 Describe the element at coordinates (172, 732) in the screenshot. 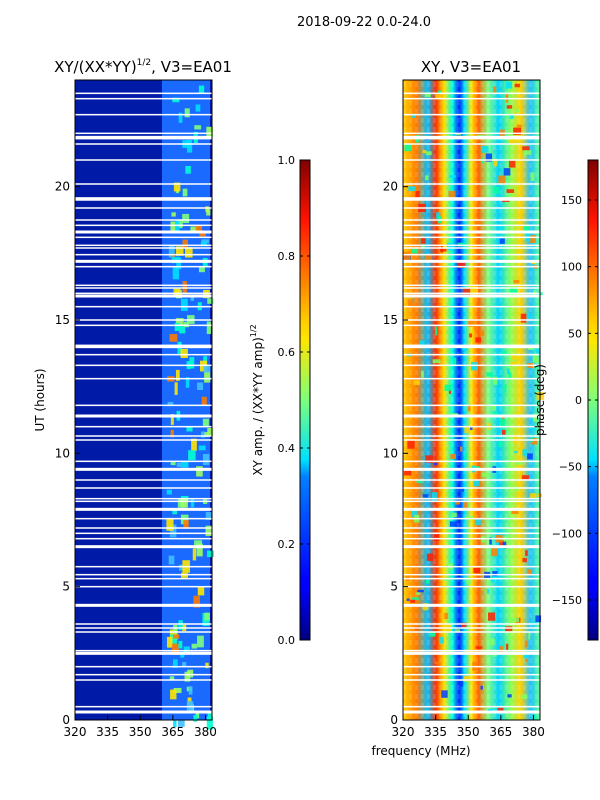

I see `left-xtick-label: 365` at that location.